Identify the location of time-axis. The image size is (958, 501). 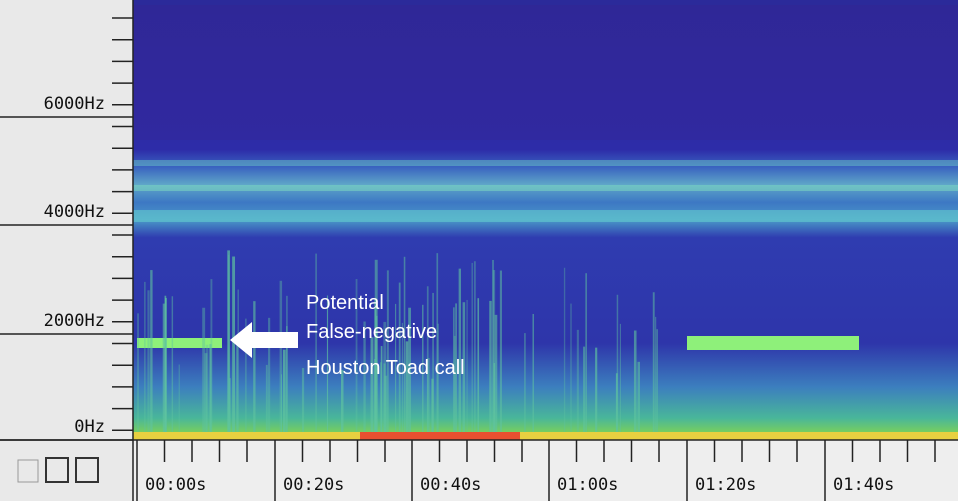
(545, 470).